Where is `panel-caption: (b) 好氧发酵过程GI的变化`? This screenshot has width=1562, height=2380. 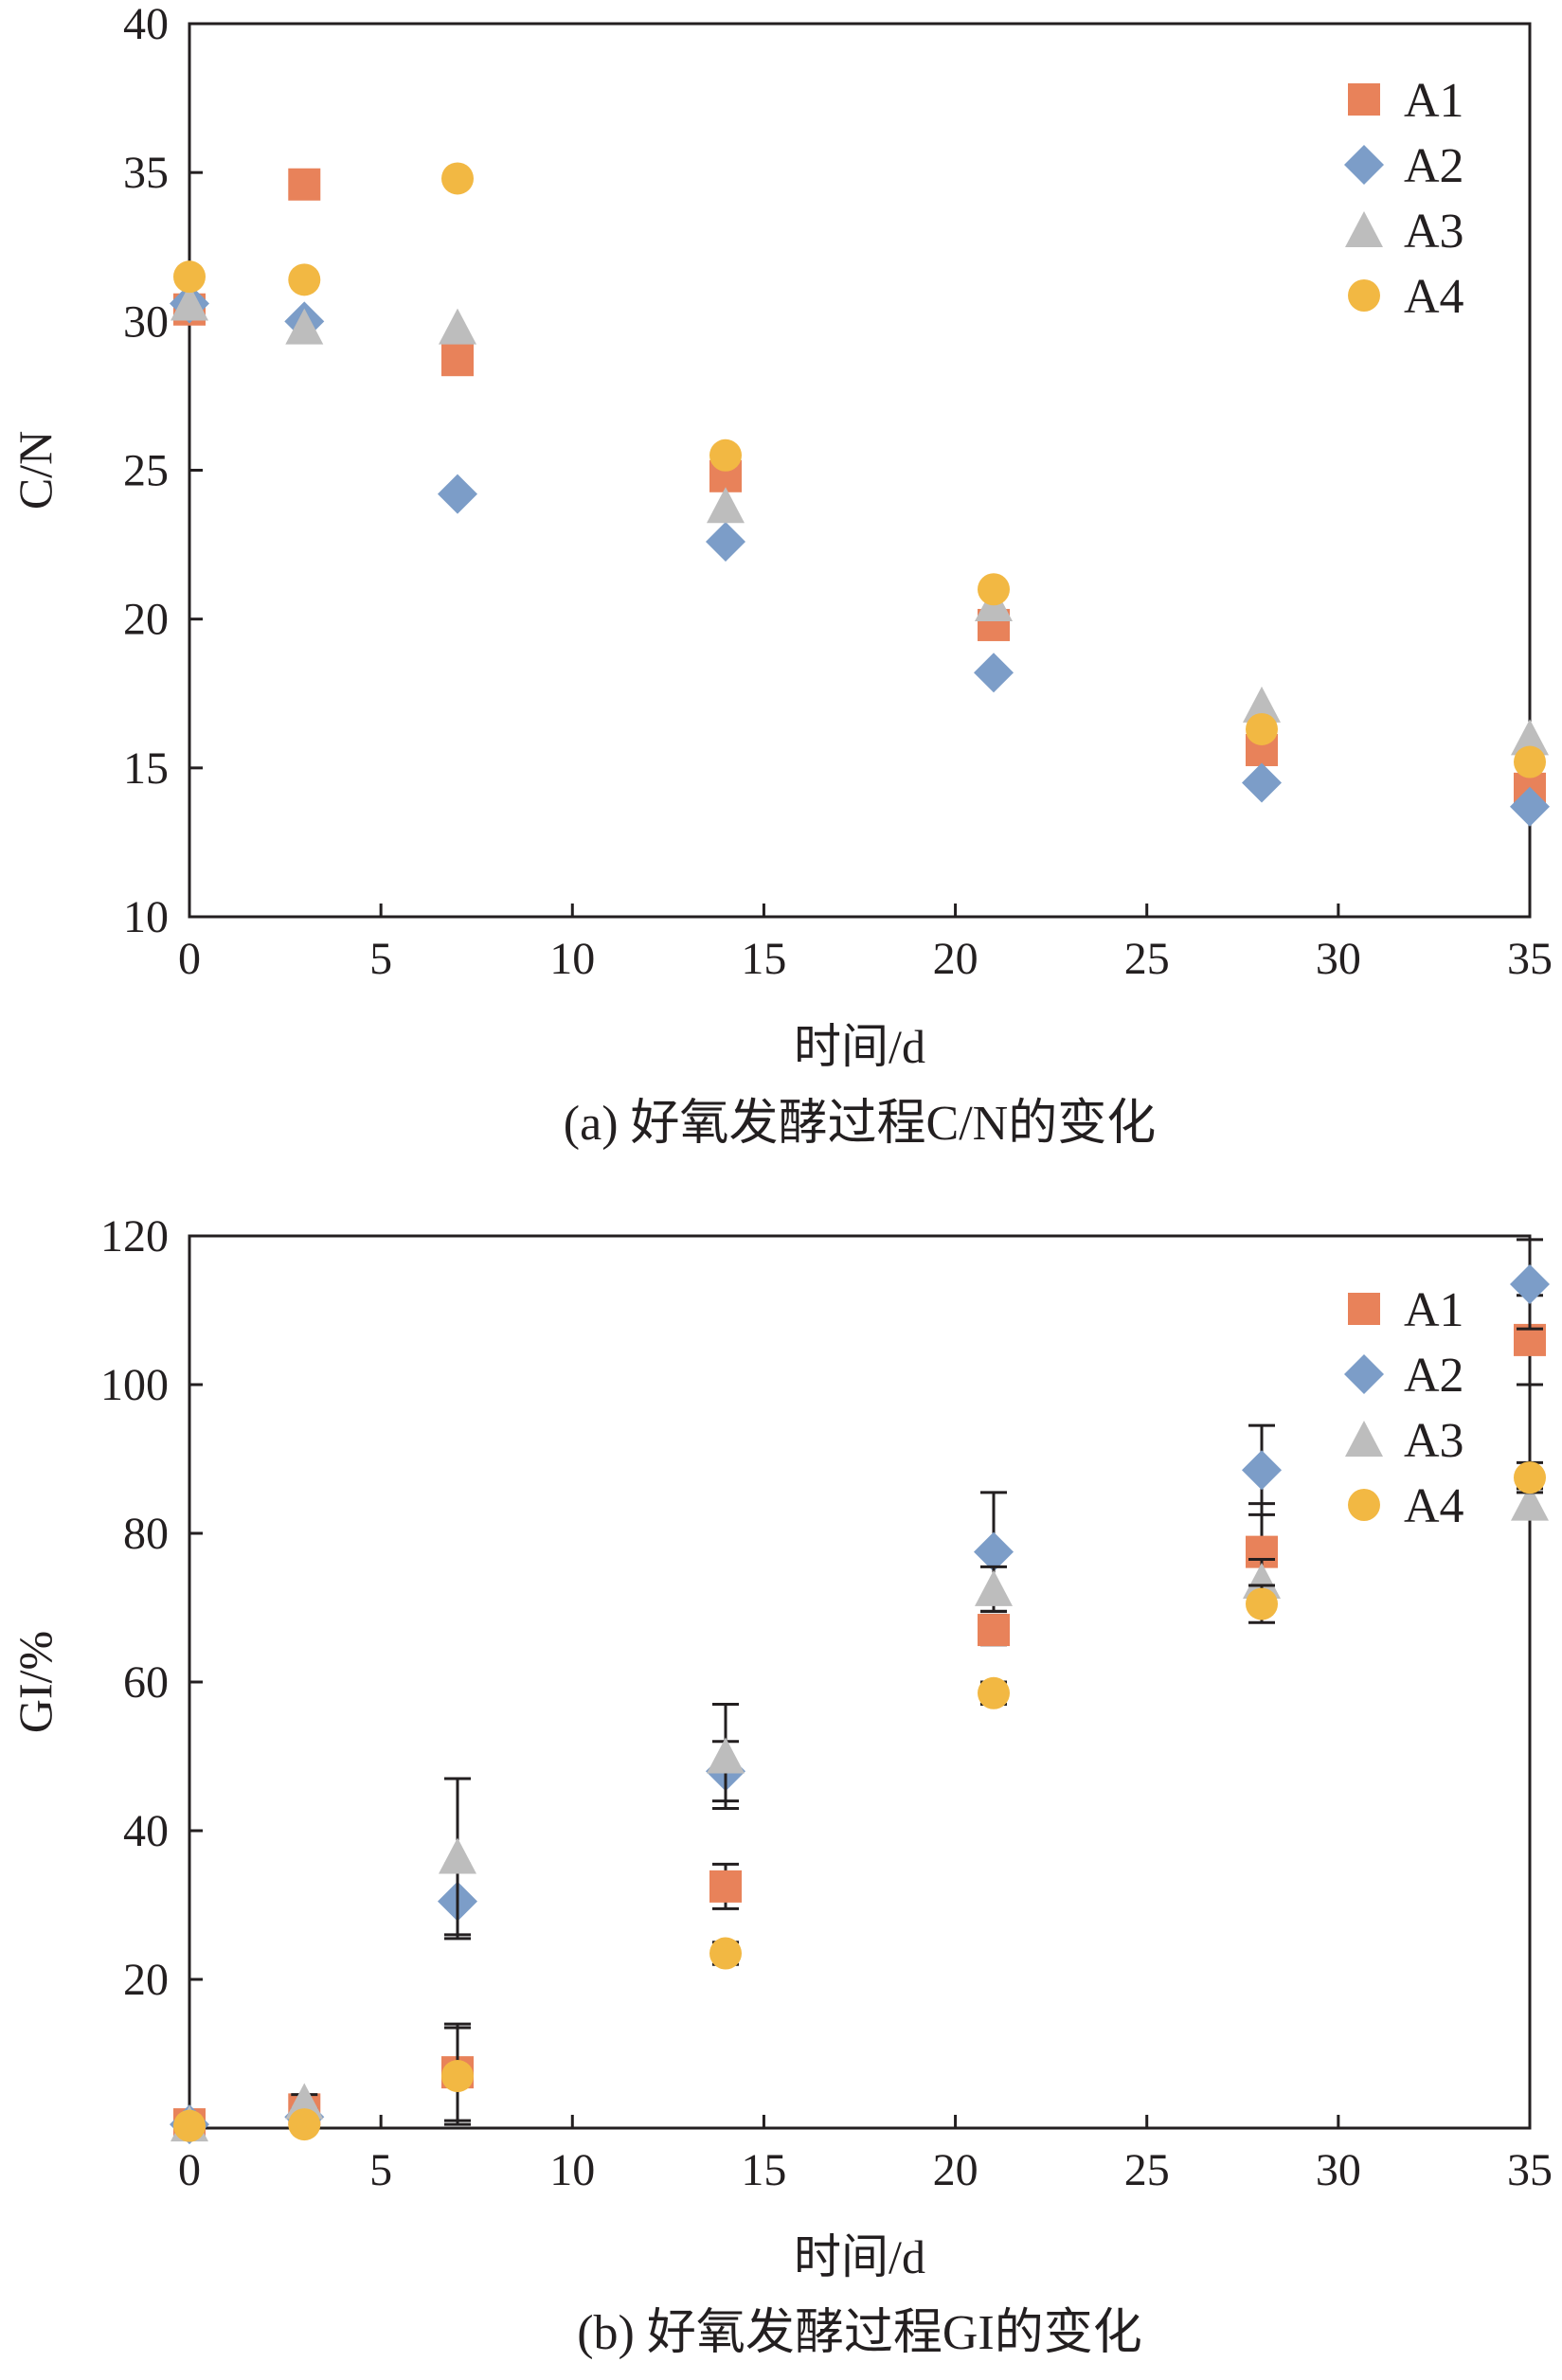 panel-caption: (b) 好氧发酵过程GI的变化 is located at coordinates (859, 2333).